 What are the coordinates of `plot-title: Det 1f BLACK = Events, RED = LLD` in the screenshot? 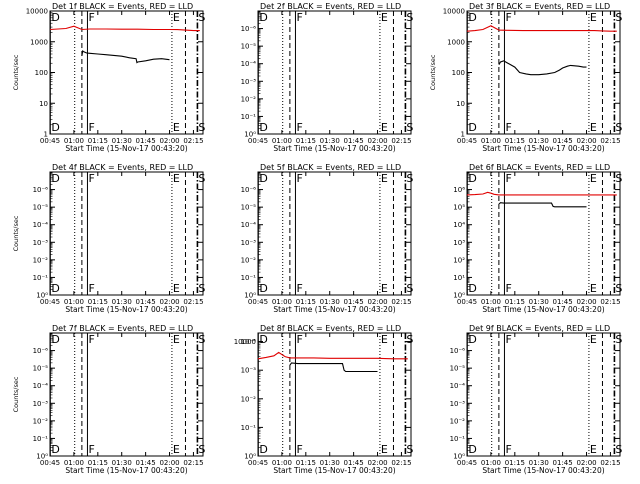 It's located at (122, 6).